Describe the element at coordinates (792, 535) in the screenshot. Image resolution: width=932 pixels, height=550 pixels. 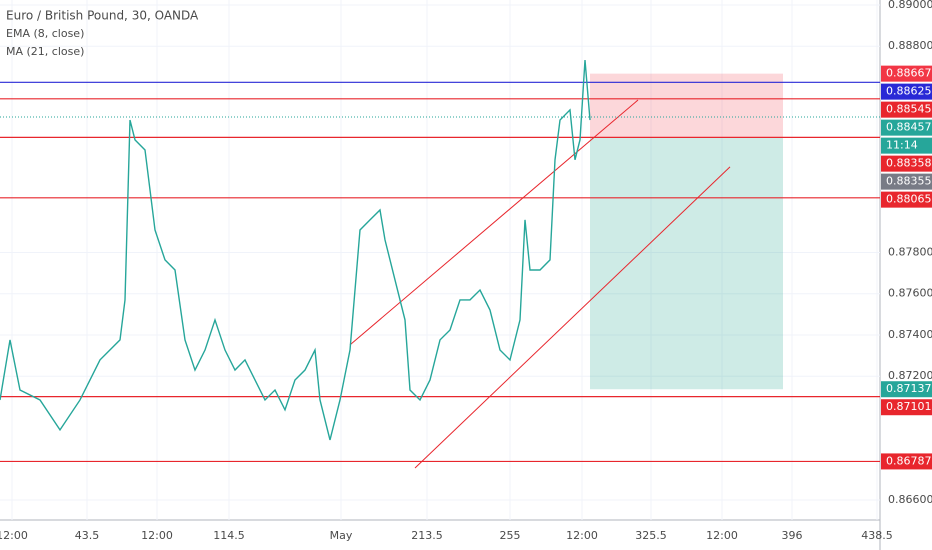
I see `x-tick-label: 396` at that location.